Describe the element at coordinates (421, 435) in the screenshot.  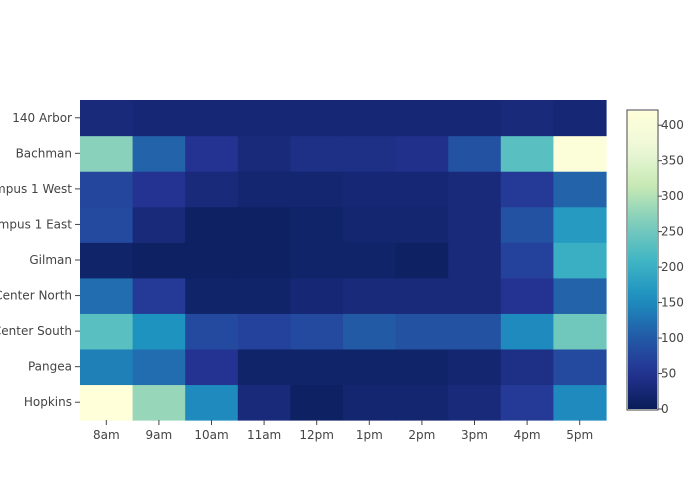
I see `x-tick-label: 2pm` at that location.